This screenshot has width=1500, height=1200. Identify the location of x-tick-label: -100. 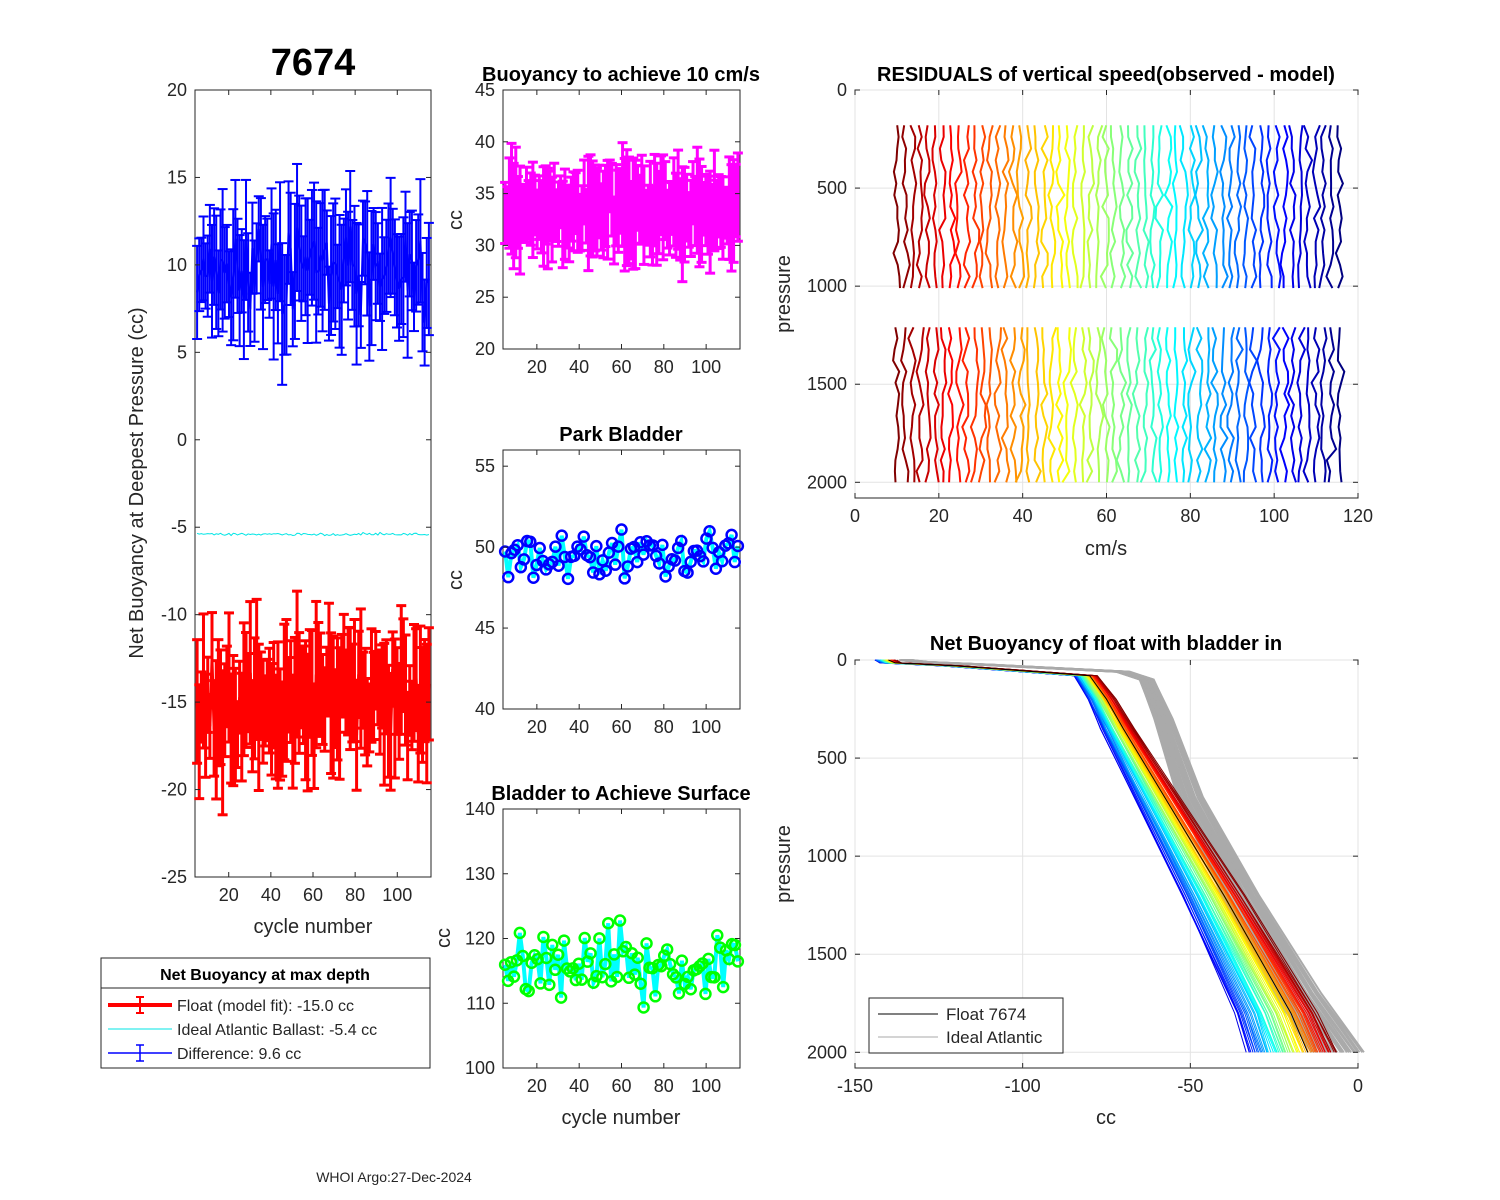
(1023, 1086).